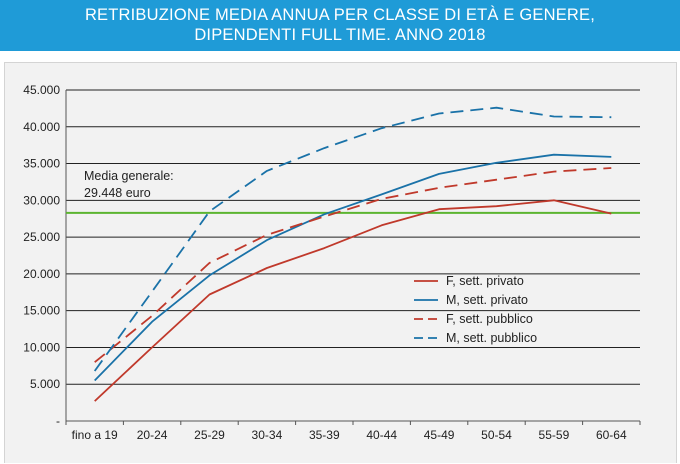  Describe the element at coordinates (152, 435) in the screenshot. I see `x-tick-label: 20-24` at that location.